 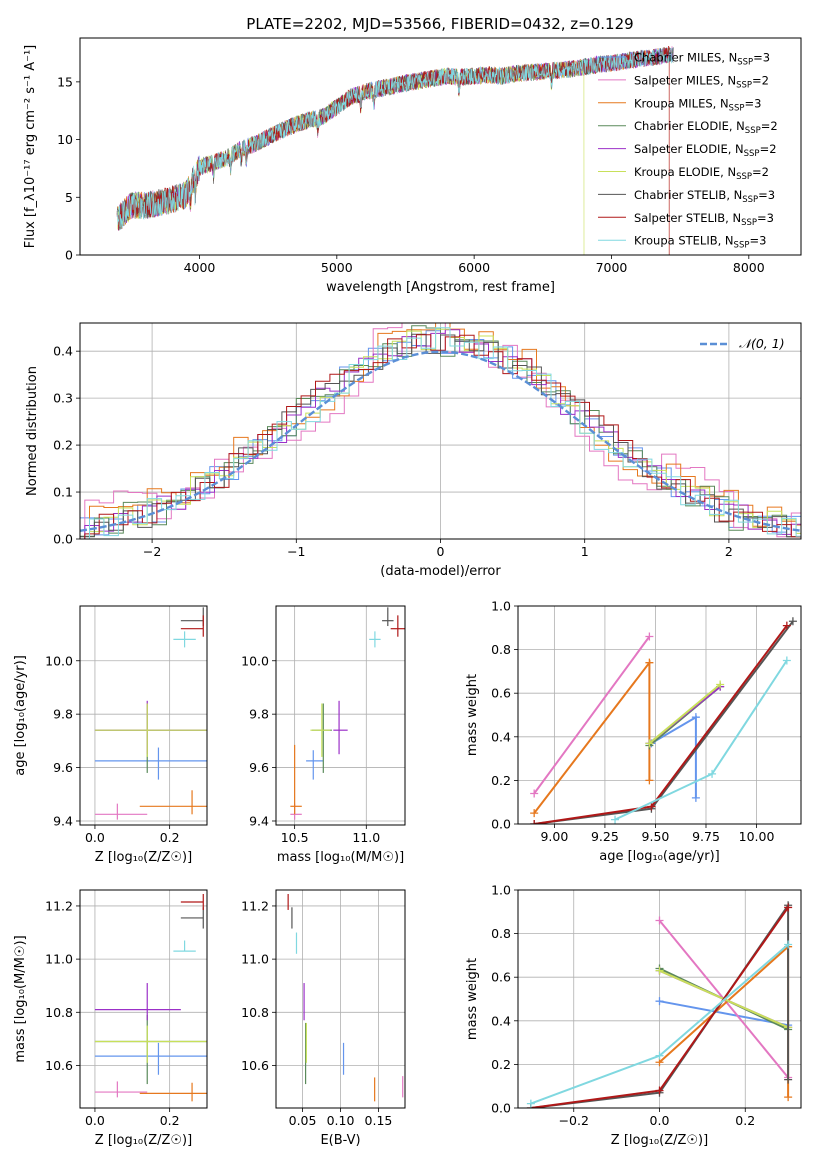 I want to click on x-tick-label: 0.0, so click(x=95, y=1120).